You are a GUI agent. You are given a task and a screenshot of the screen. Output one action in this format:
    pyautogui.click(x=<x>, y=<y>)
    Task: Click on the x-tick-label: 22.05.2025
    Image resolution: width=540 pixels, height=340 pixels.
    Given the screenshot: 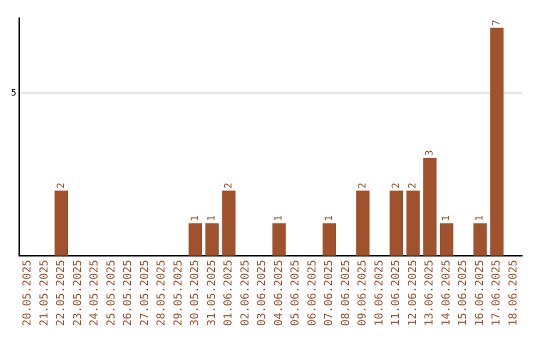 What is the action you would take?
    pyautogui.click(x=61, y=293)
    